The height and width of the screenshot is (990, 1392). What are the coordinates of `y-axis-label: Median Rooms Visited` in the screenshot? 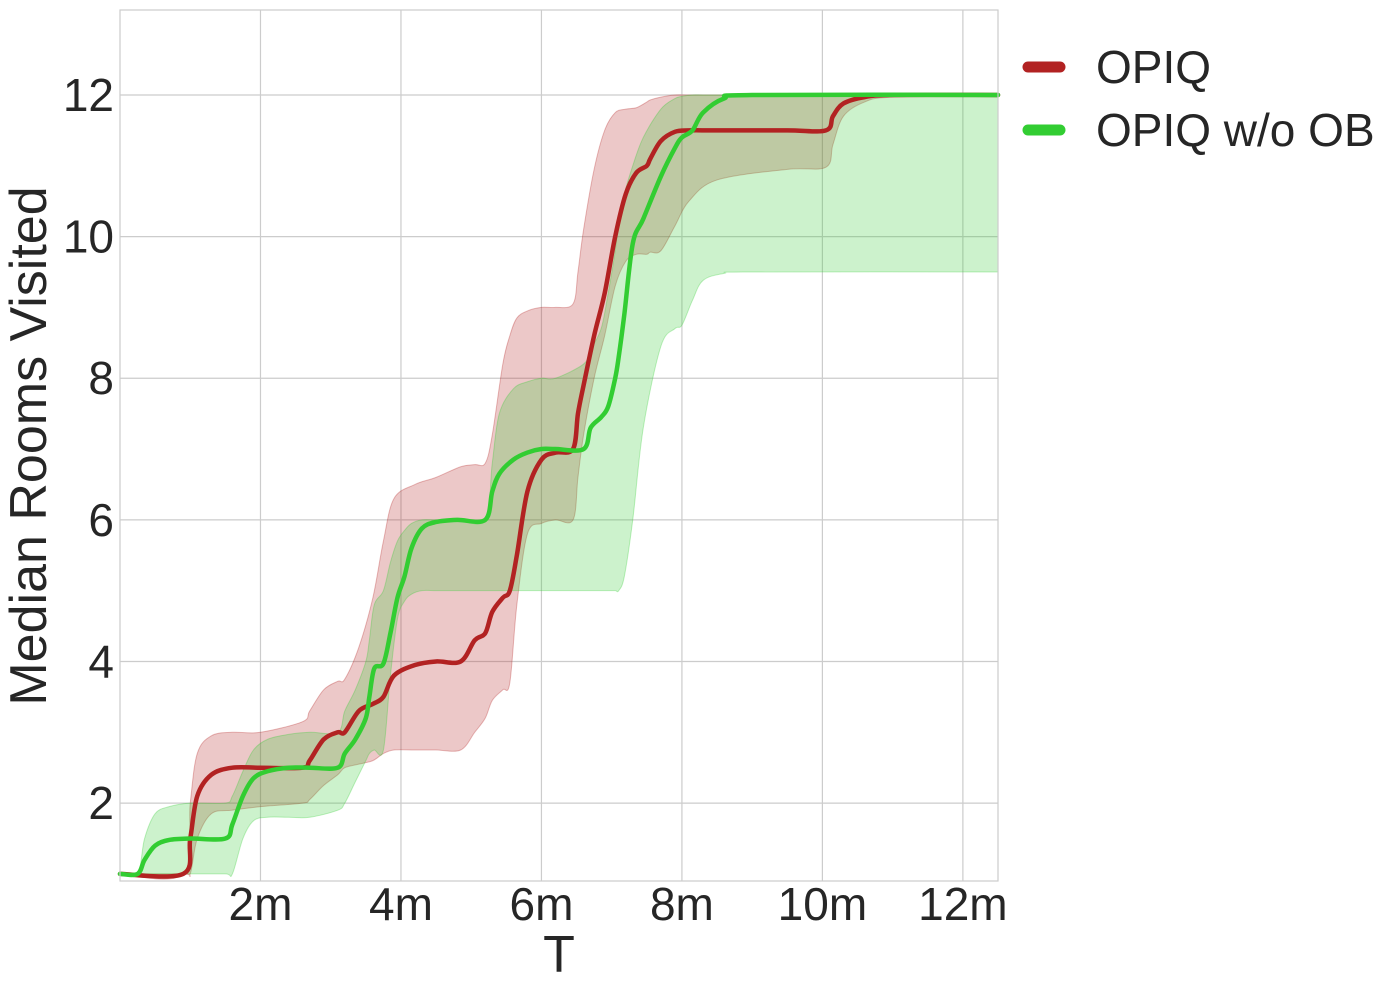 It's located at (29, 445).